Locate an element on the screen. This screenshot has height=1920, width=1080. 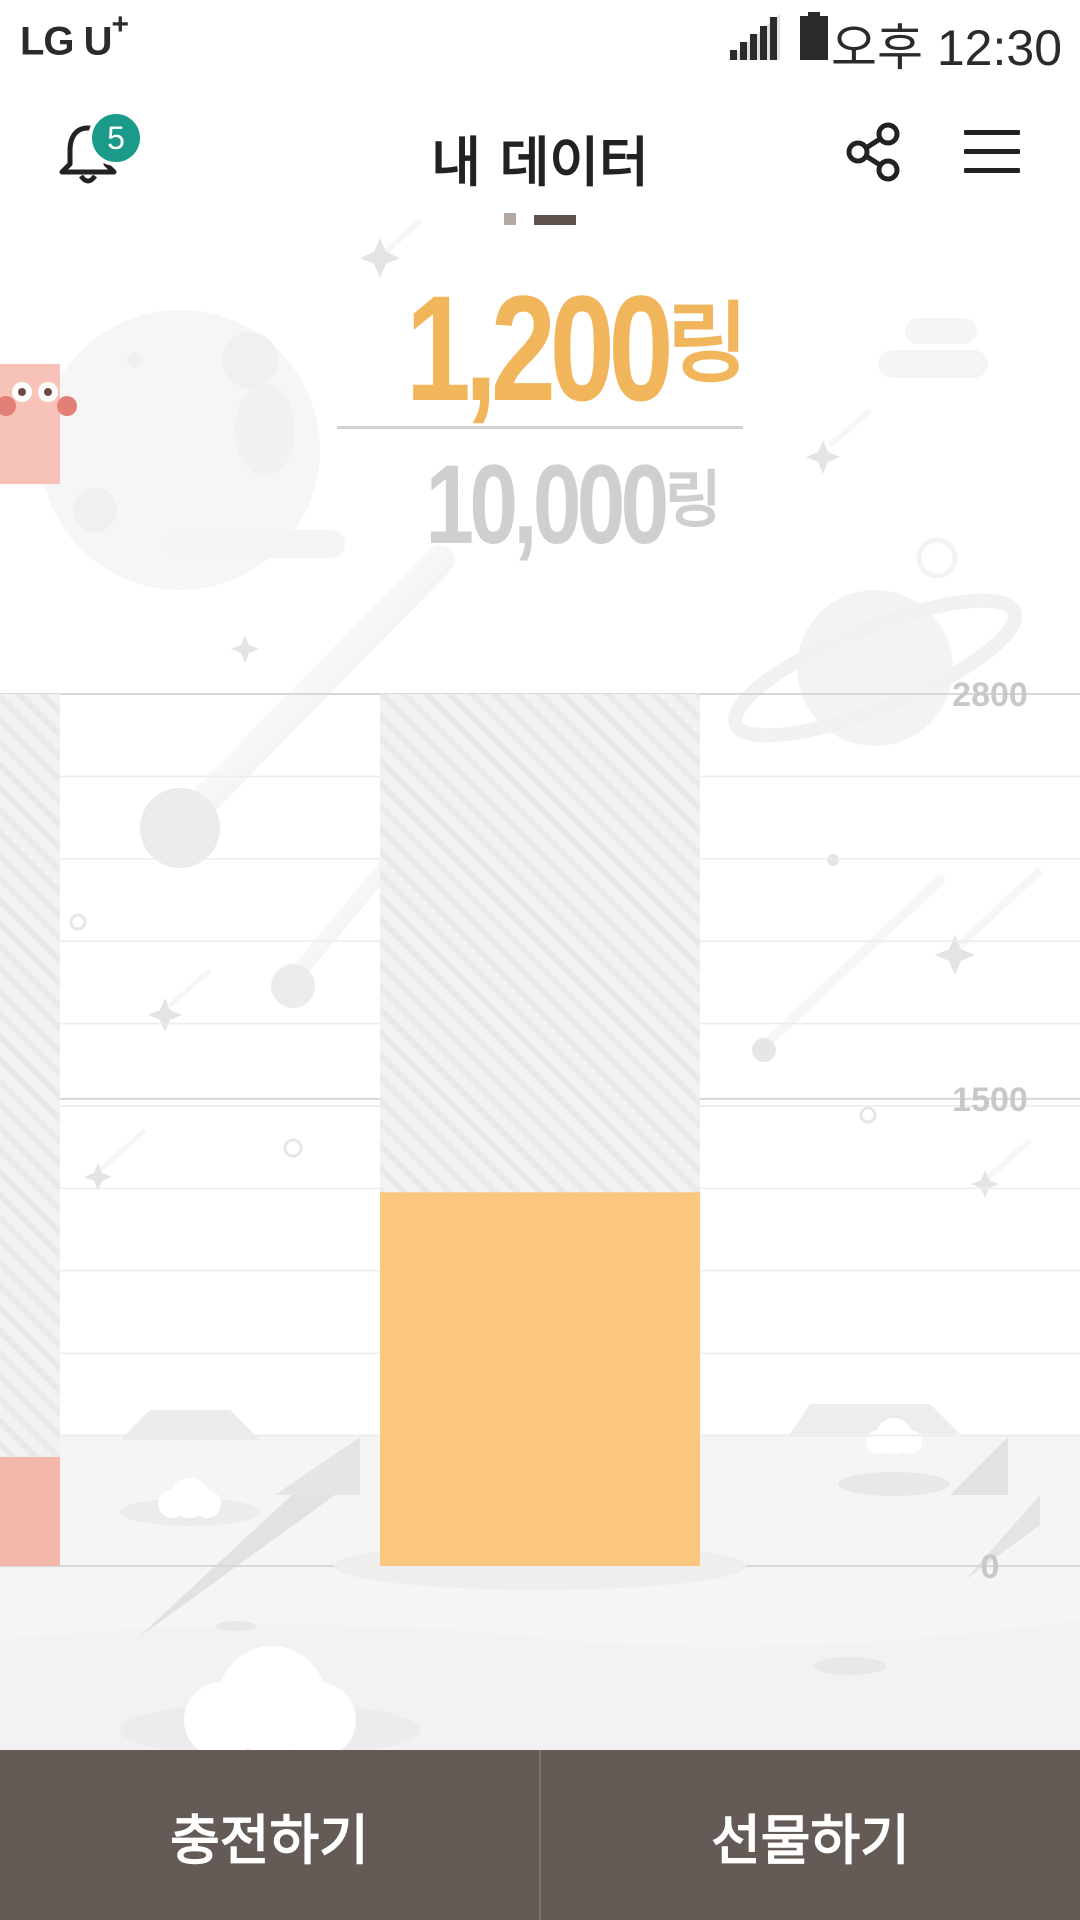
status-time: 오후 12:30 is located at coordinates (946, 48).